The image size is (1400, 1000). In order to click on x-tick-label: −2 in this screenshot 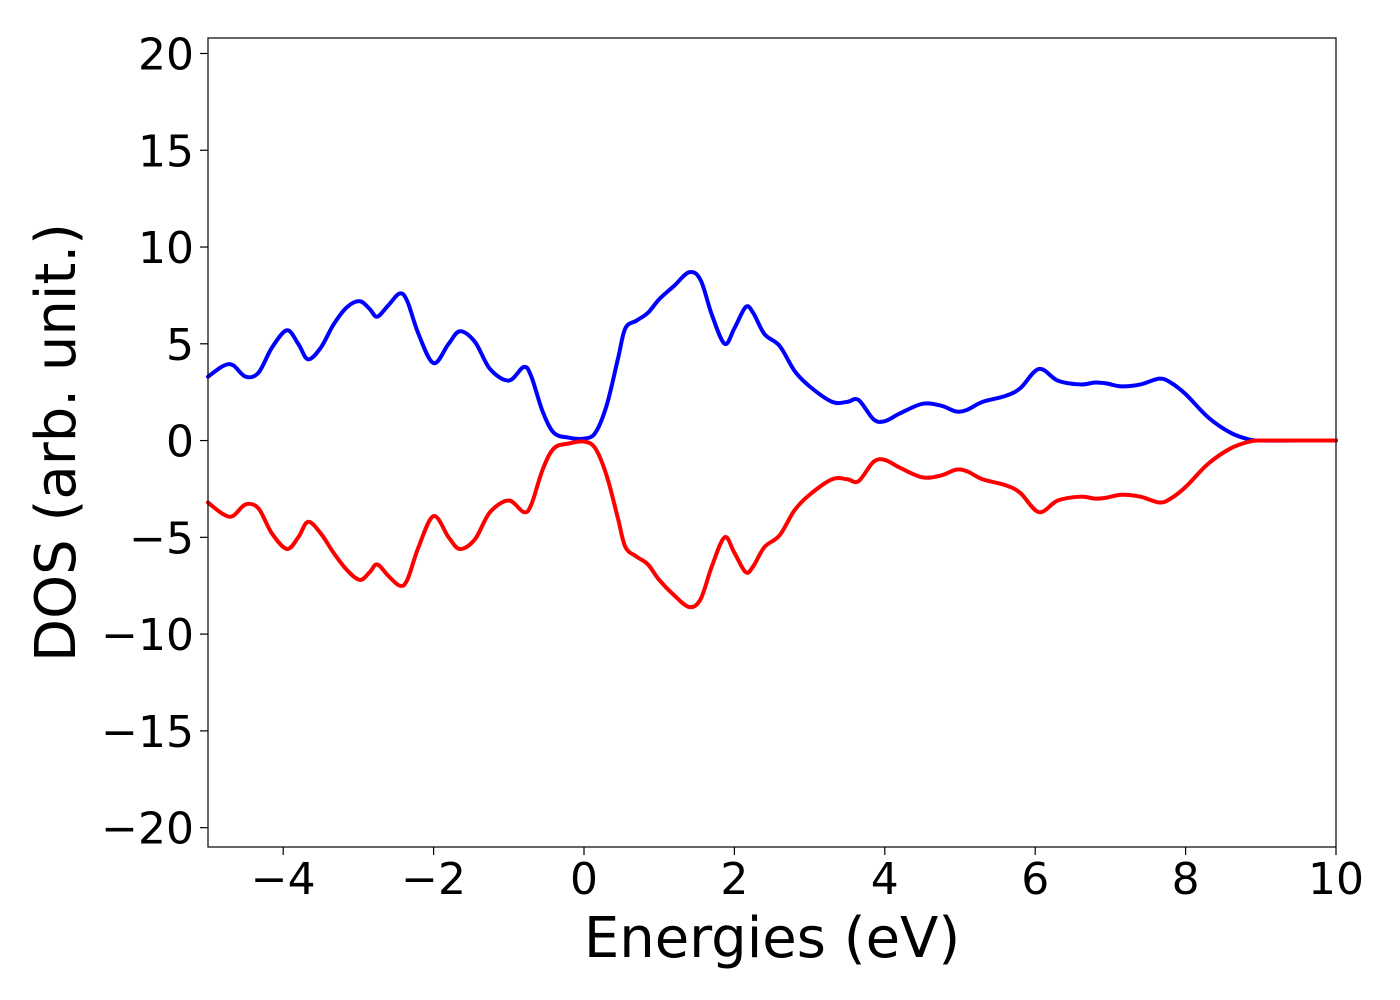, I will do `click(433, 879)`.